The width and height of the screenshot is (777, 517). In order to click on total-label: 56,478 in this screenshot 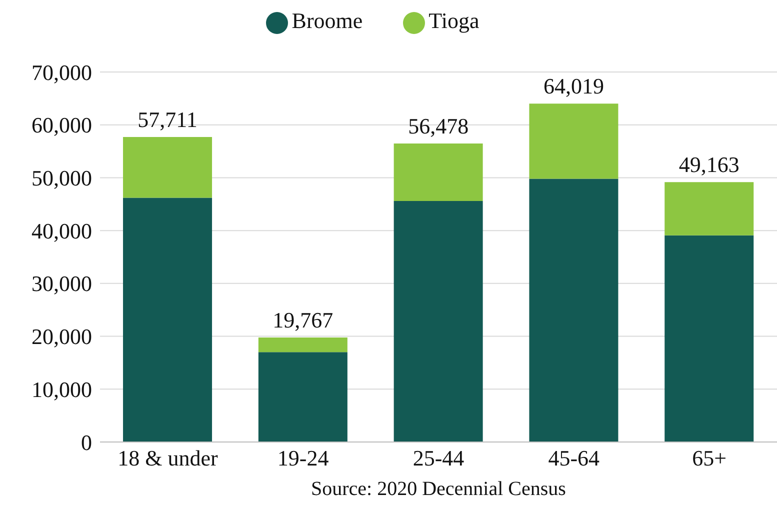, I will do `click(438, 125)`.